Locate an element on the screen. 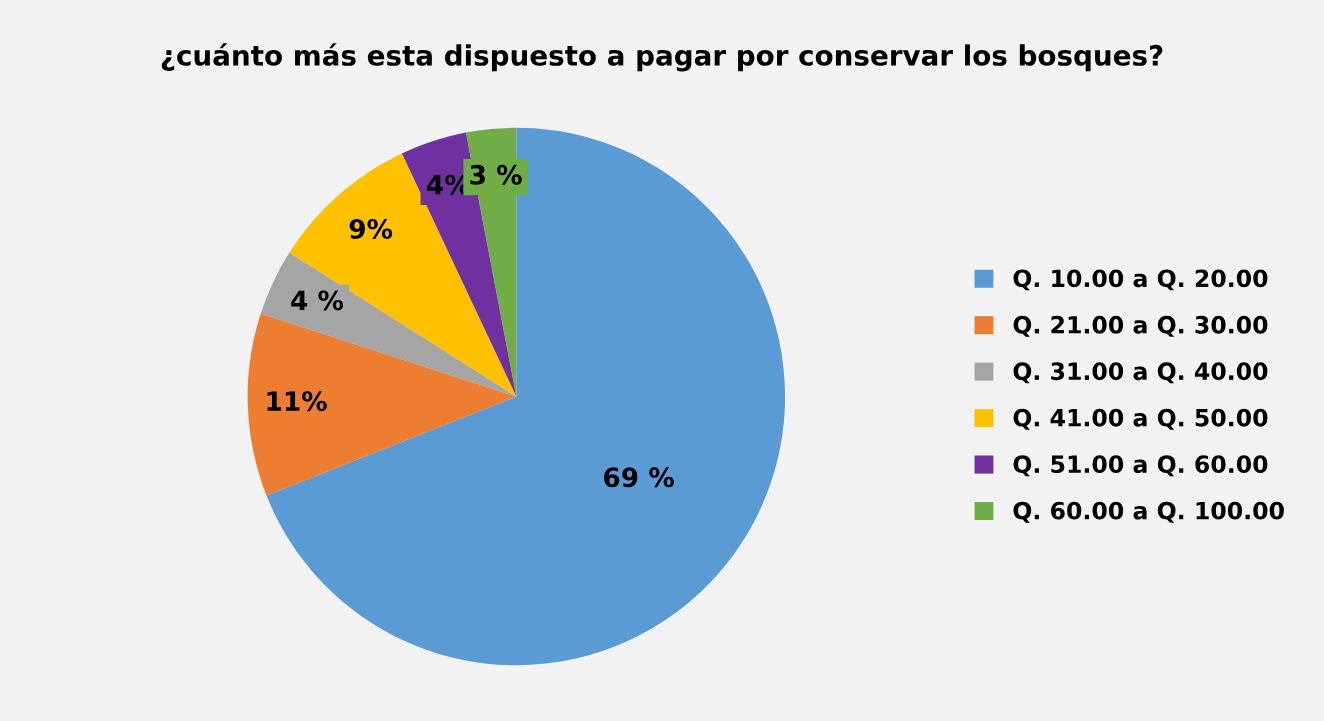 This screenshot has height=721, width=1324. legend-label: Q. 51.00 a Q. 60.00 is located at coordinates (1140, 466).